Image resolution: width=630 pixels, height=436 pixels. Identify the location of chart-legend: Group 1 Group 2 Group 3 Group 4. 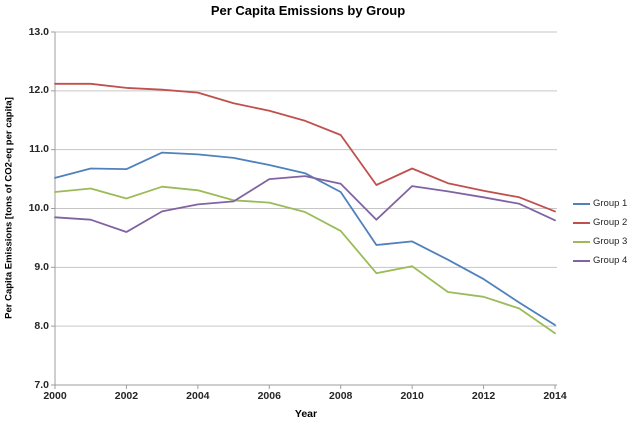
(600, 232).